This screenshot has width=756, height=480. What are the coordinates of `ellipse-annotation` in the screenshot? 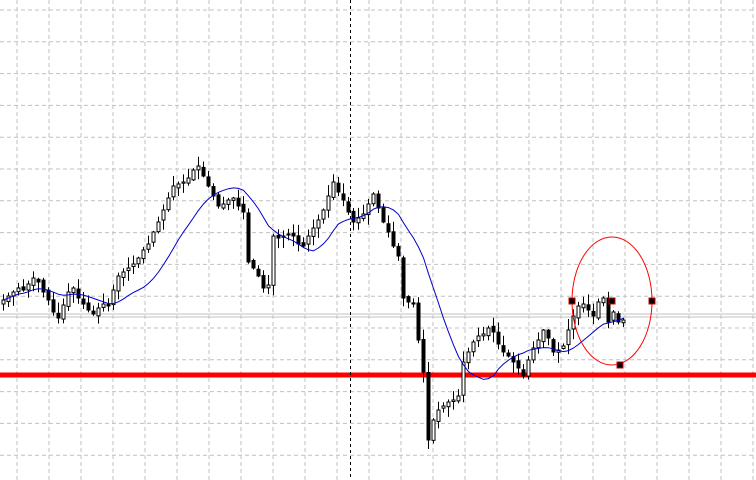 It's located at (612, 302).